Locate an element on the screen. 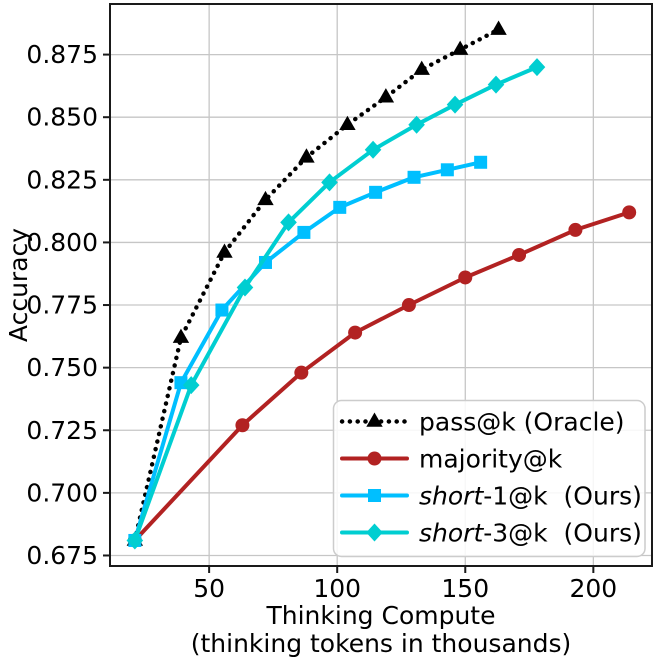  legend-box is located at coordinates (489, 478).